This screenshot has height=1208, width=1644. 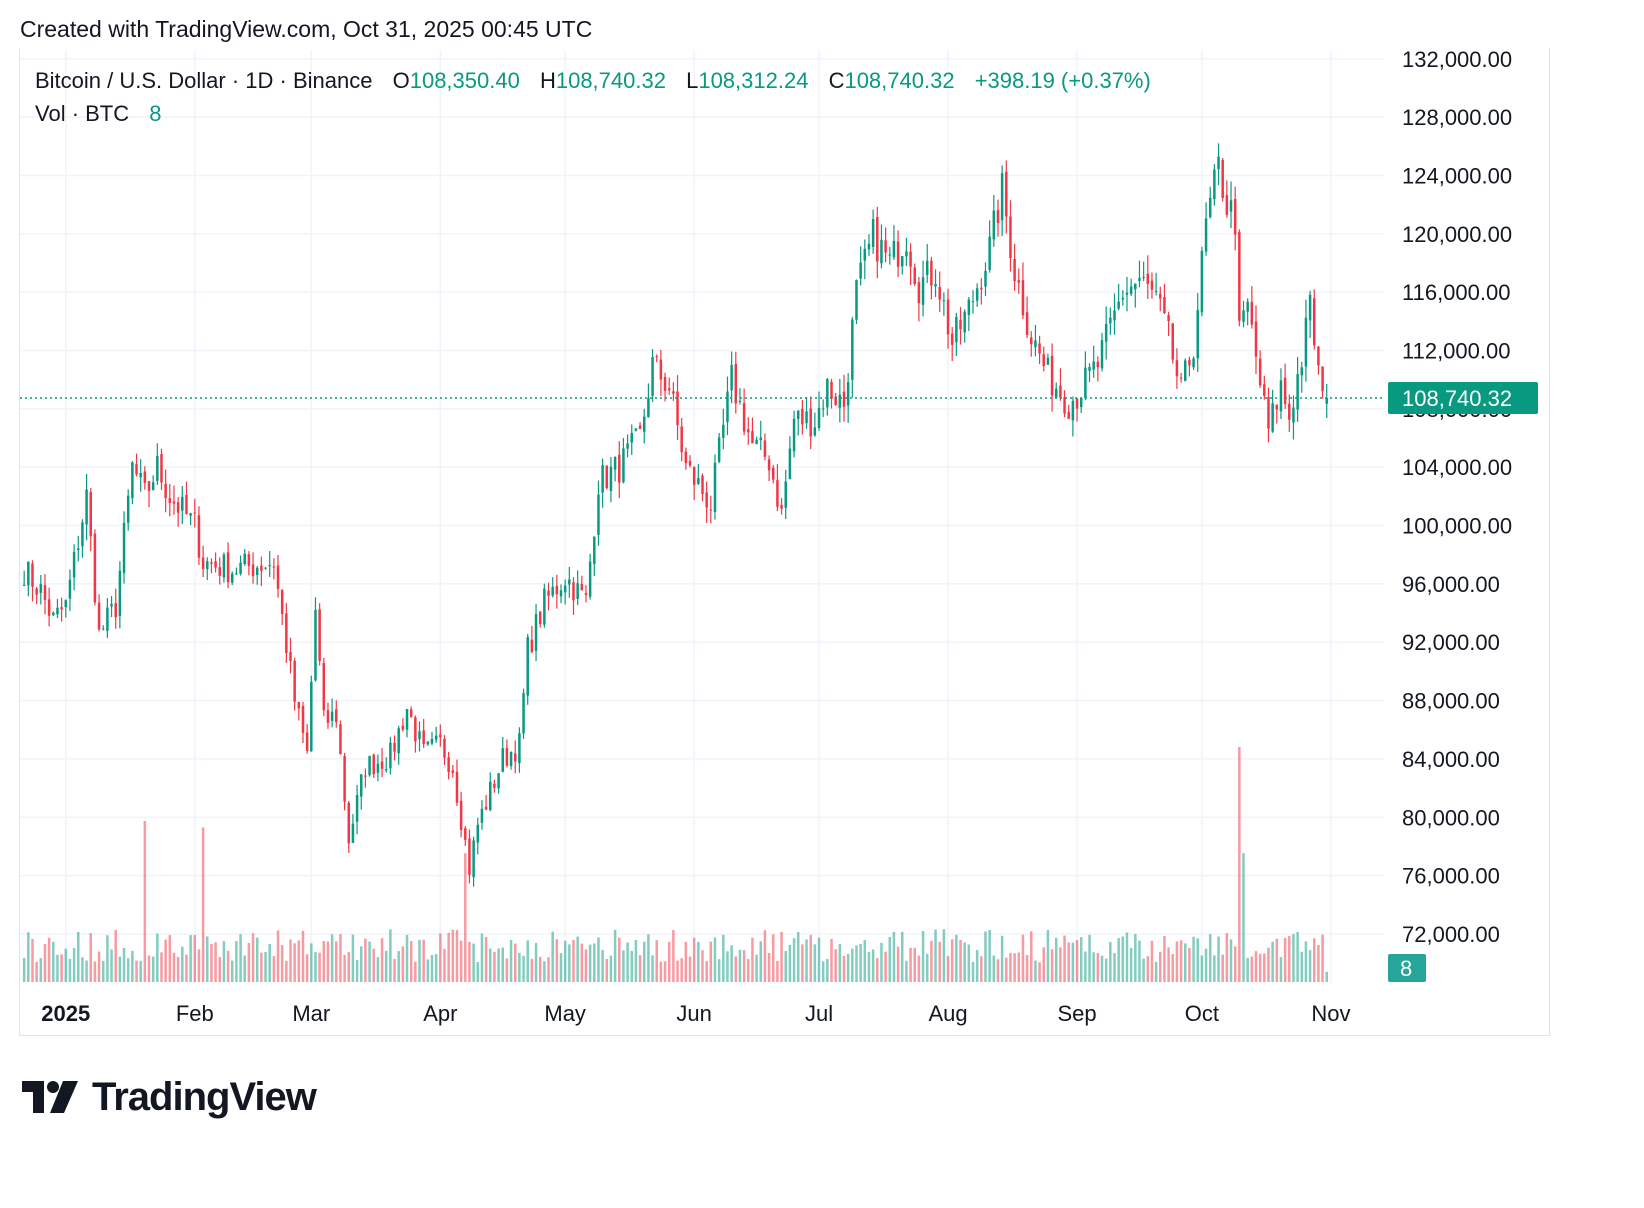 I want to click on price-tick-label: 92,000.00, so click(x=1451, y=642).